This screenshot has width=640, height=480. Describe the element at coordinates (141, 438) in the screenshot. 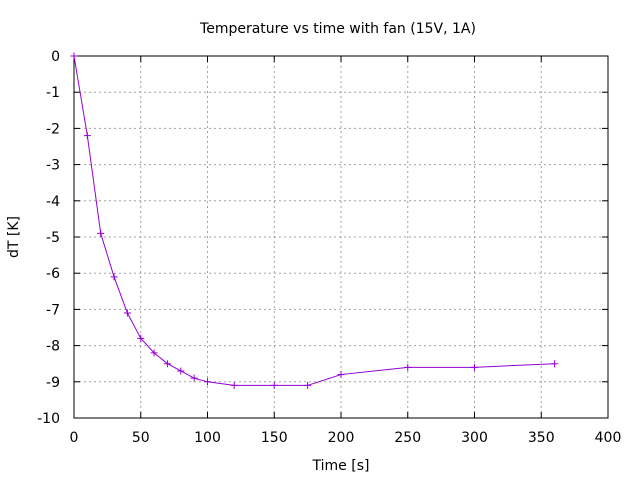

I see `x-tick-label: 50` at that location.